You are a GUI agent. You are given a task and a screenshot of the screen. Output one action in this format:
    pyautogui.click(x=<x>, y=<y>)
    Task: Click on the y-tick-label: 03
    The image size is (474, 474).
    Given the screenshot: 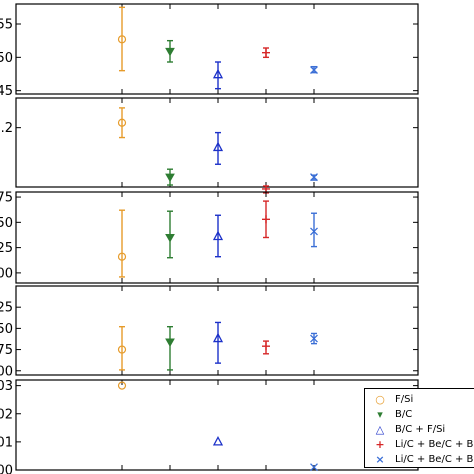 What is the action you would take?
    pyautogui.click(x=6, y=386)
    